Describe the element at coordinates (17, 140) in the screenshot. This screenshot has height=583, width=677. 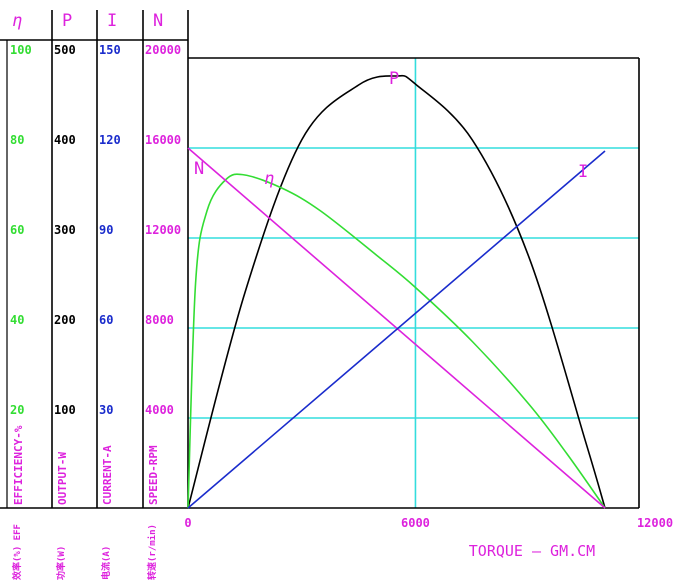
I see `tick-label-efficiency: 80` at that location.